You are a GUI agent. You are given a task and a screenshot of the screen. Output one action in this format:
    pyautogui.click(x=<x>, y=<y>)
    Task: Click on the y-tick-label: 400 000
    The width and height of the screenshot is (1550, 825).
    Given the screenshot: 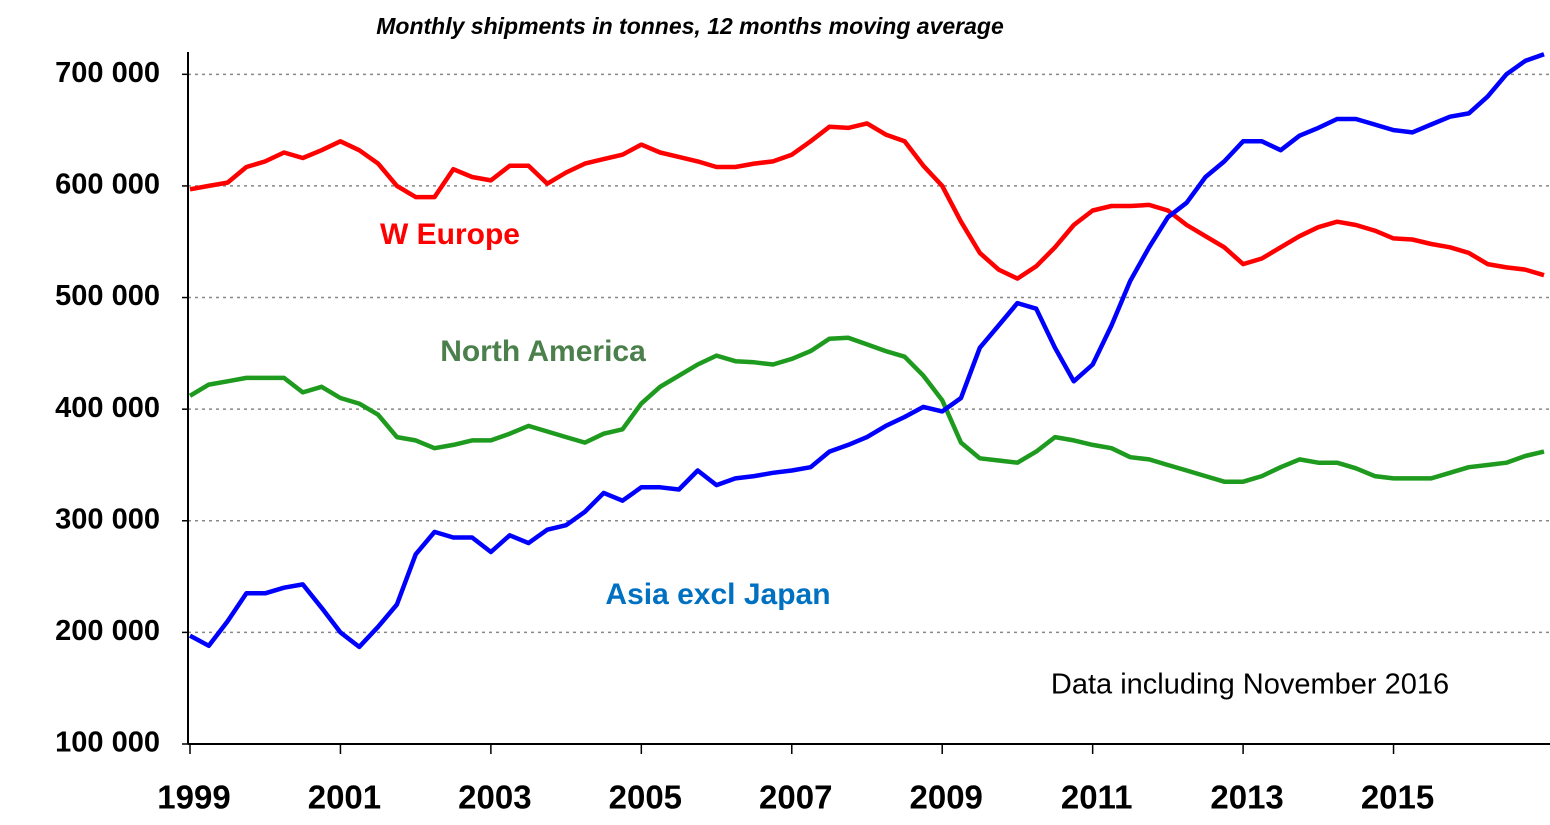 What is the action you would take?
    pyautogui.click(x=107, y=408)
    